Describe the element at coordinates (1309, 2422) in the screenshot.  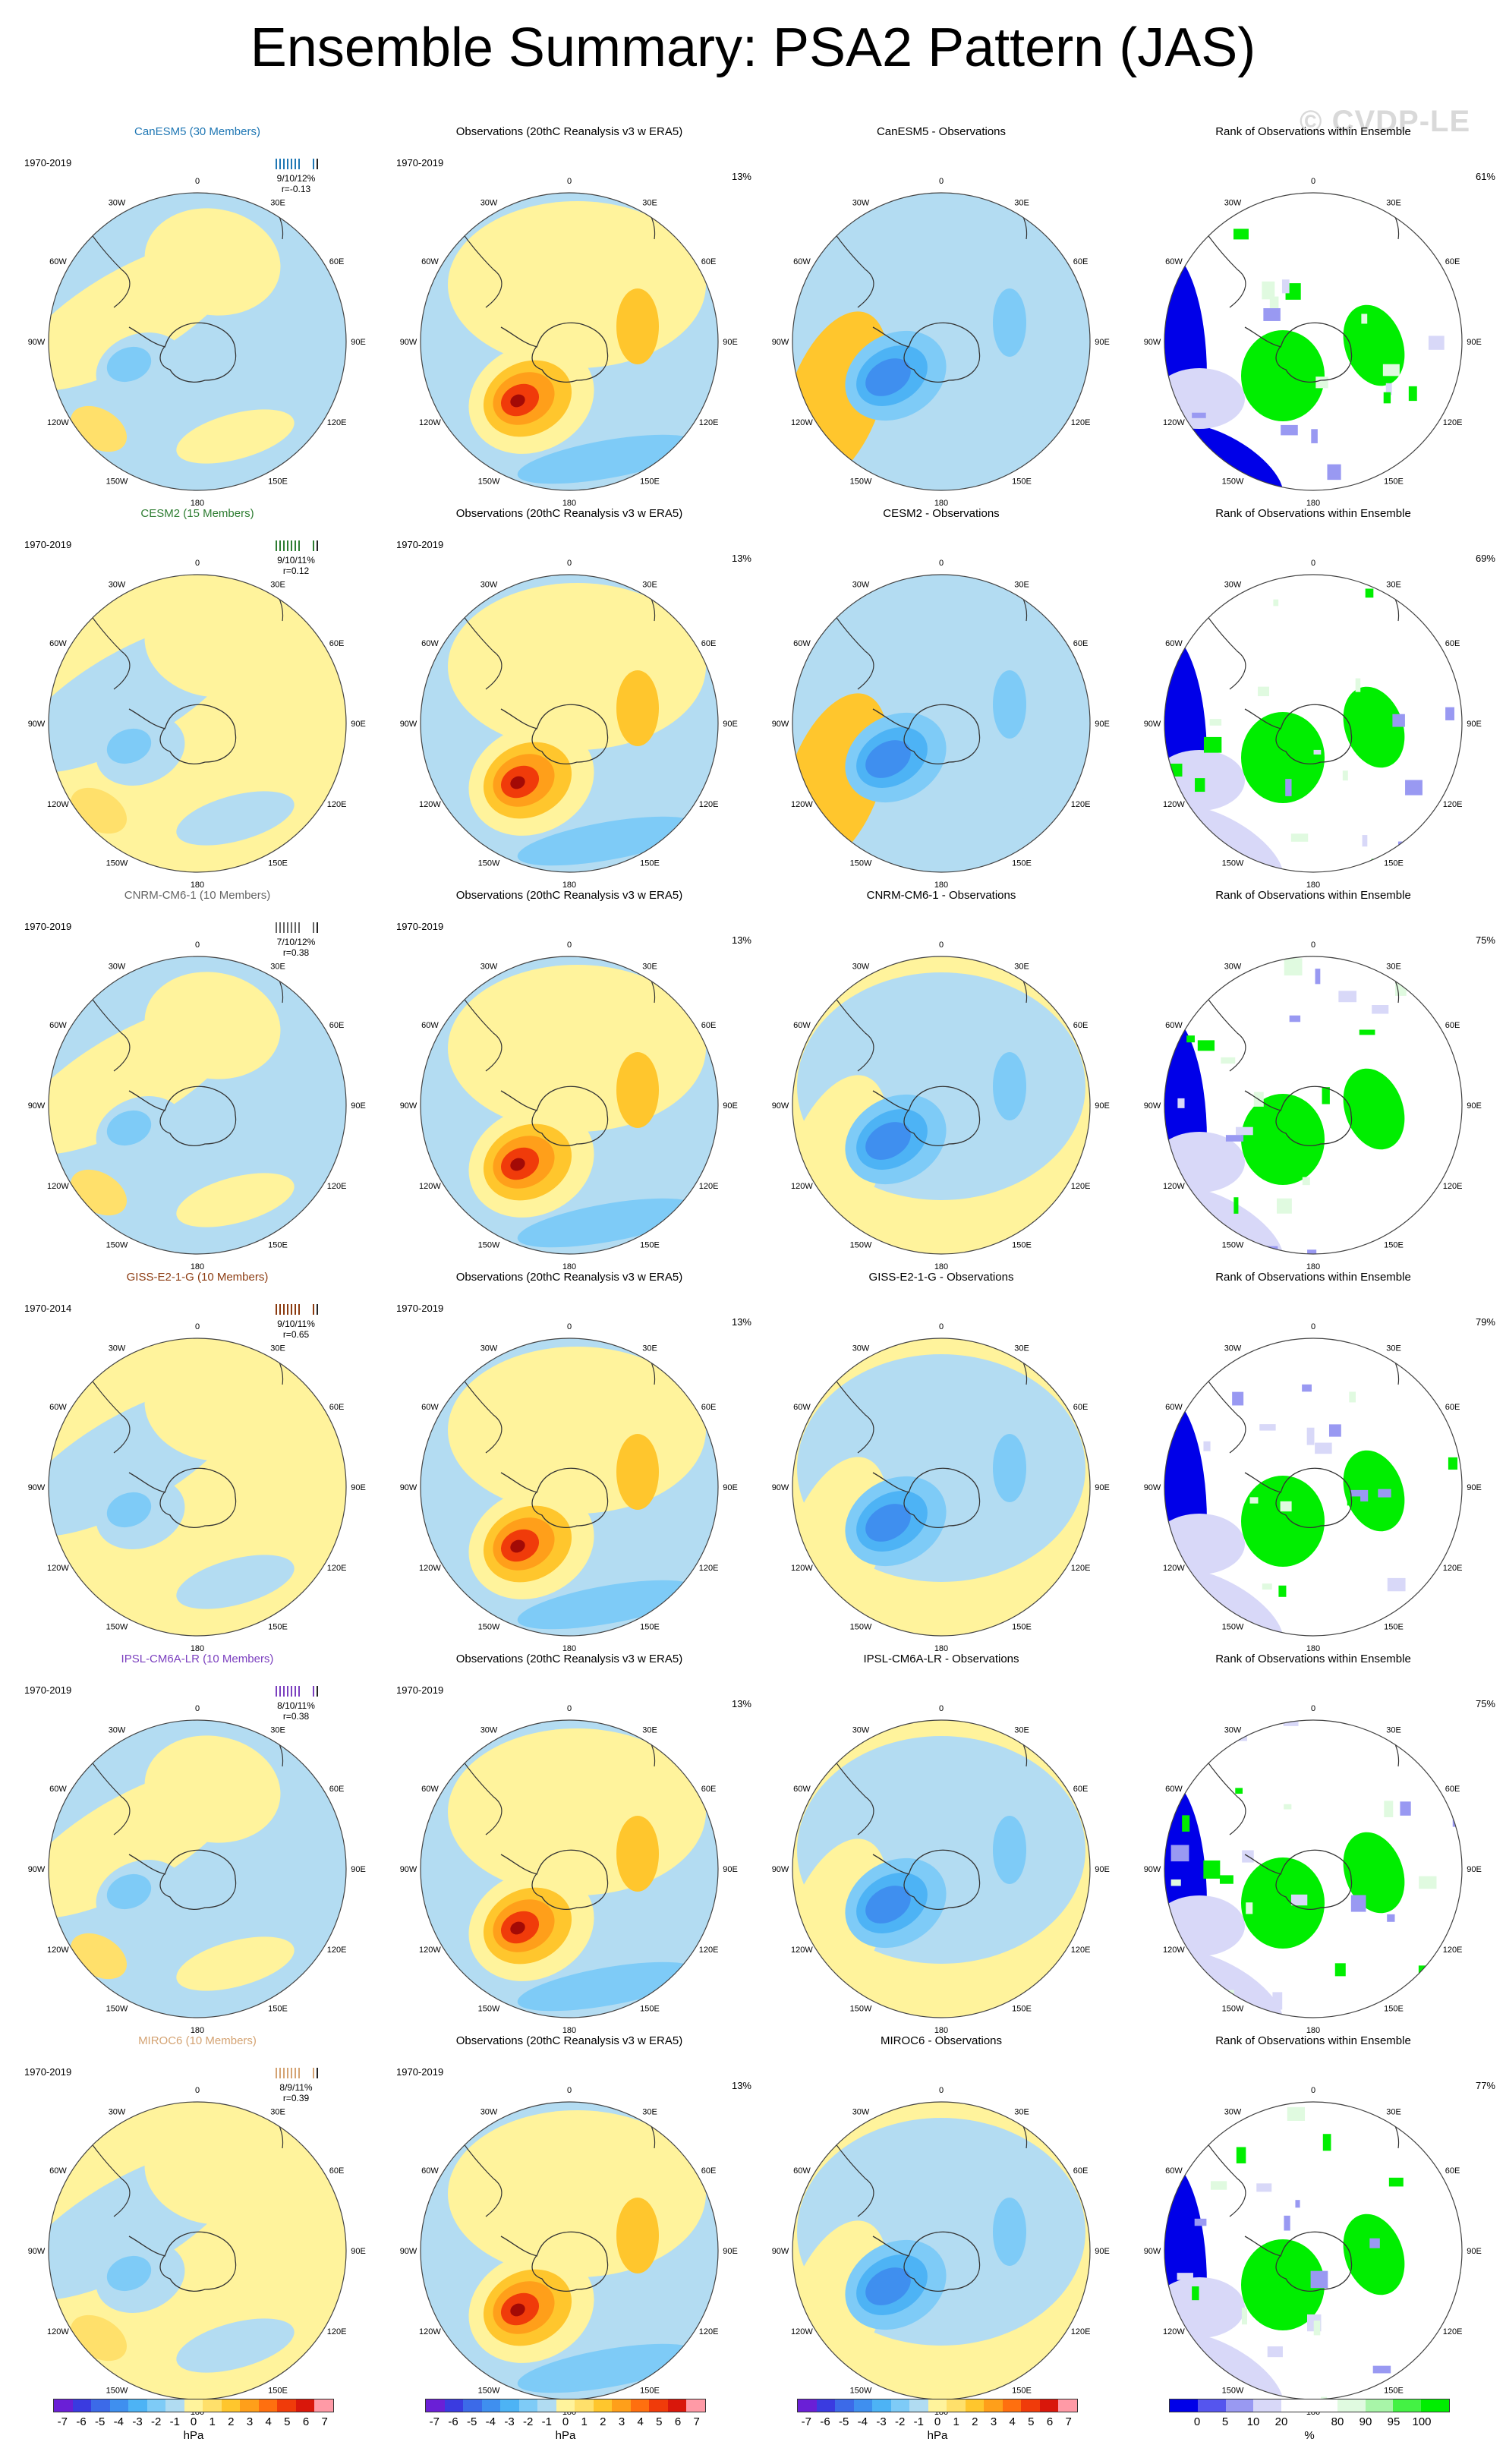
I see `colorbar-labels: 0 5 10 20 80 90 95 100` at that location.